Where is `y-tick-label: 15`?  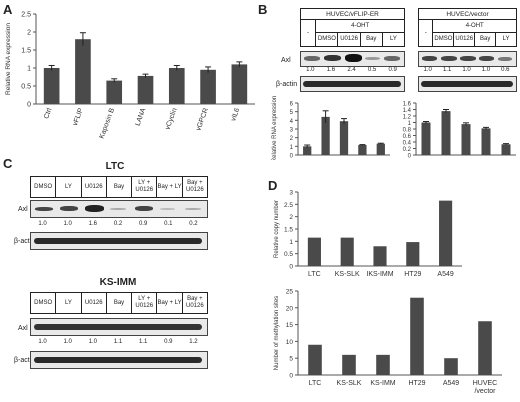
y-tick-label: 15 is located at coordinates (290, 325).